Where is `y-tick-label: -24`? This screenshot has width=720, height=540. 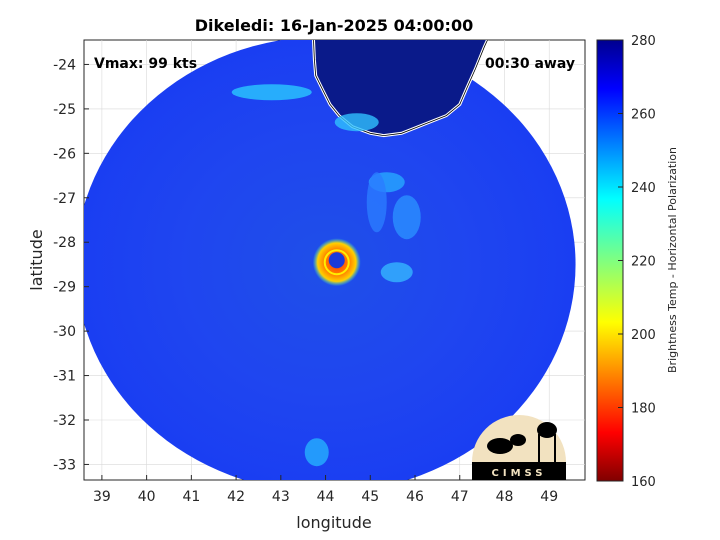
y-tick-label: -24 is located at coordinates (64, 65).